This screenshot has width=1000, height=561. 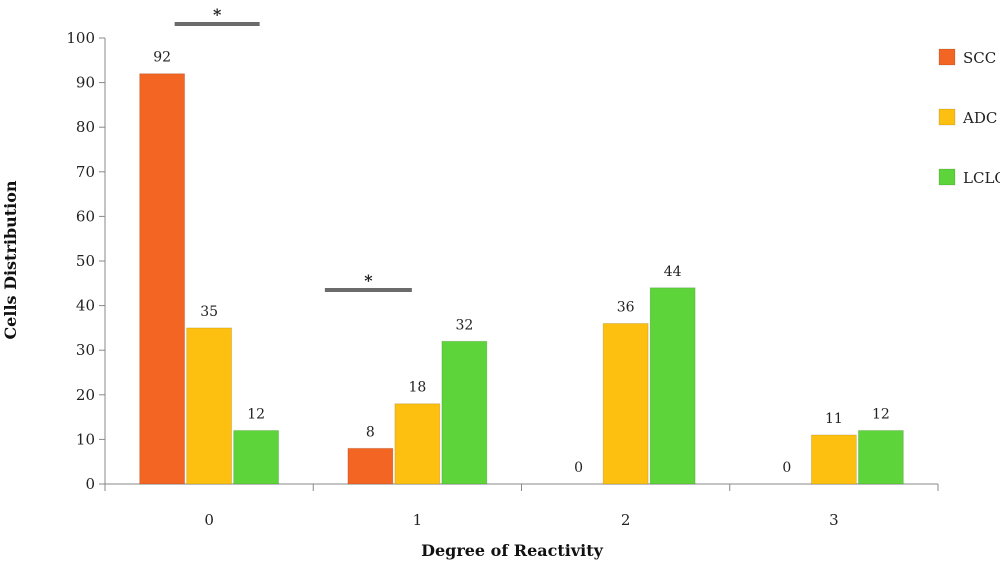 I want to click on data-label-scc-2: 0, so click(x=578, y=468).